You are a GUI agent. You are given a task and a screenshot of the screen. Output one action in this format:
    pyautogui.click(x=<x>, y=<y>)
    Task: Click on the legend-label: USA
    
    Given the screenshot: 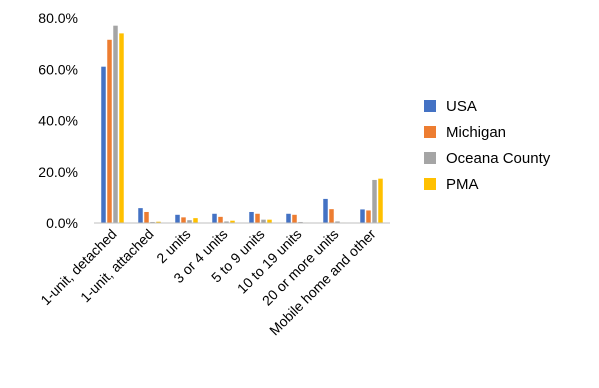 What is the action you would take?
    pyautogui.click(x=461, y=106)
    